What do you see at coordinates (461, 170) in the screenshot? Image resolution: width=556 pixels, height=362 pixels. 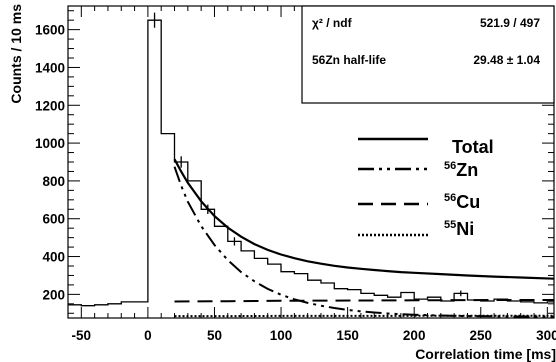 I see `legend-label-zn56: 56Zn` at bounding box center [461, 170].